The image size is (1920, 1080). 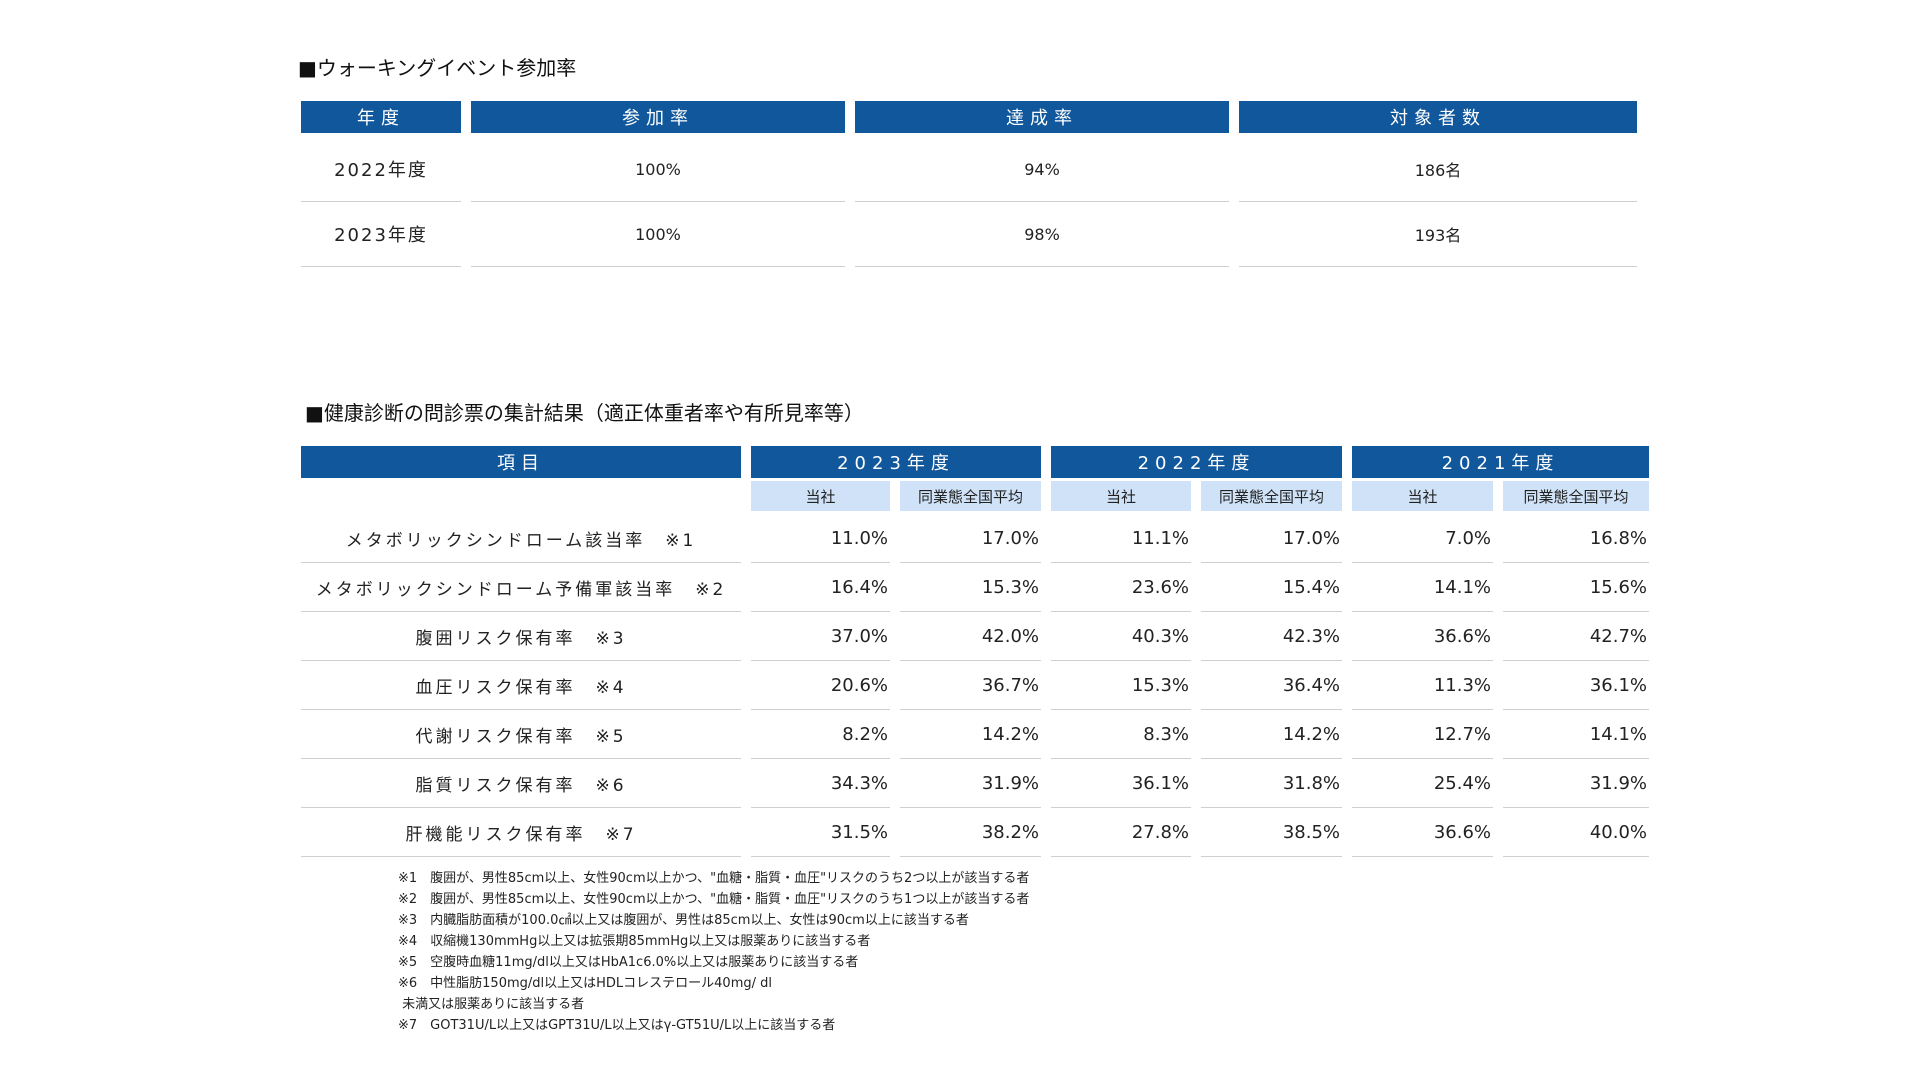 I want to click on company-value-cell: 16.4%, so click(x=820, y=587).